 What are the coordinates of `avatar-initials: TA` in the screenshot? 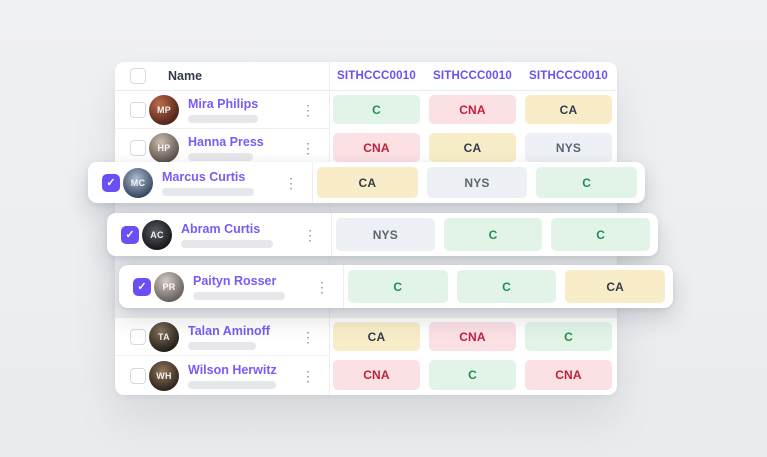 It's located at (164, 336).